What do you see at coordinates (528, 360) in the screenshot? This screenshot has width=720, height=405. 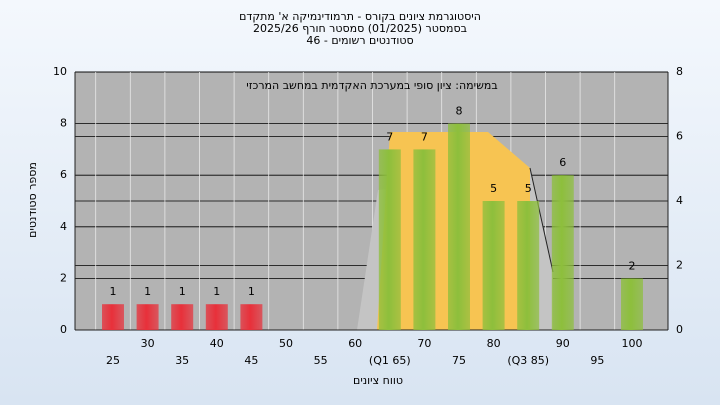 I see `x-tick-label: (Q3 85)` at bounding box center [528, 360].